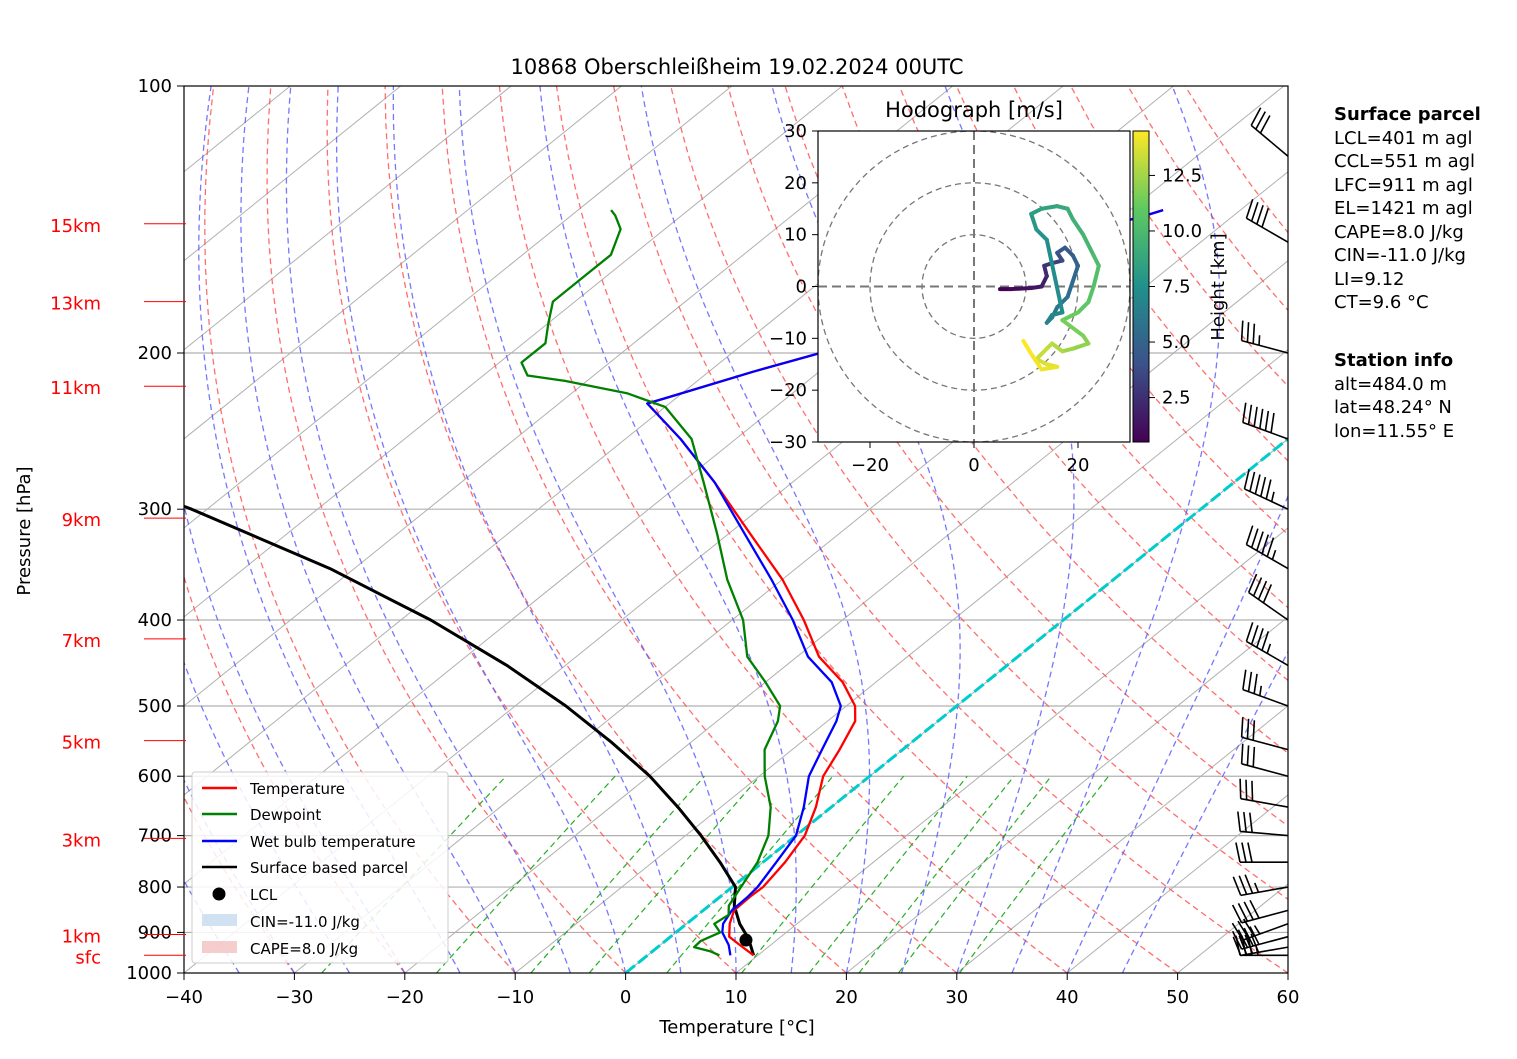 Image resolution: width=1517 pixels, height=1059 pixels. What do you see at coordinates (801, 287) in the screenshot?
I see `hodo-y-tick-label: 0` at bounding box center [801, 287].